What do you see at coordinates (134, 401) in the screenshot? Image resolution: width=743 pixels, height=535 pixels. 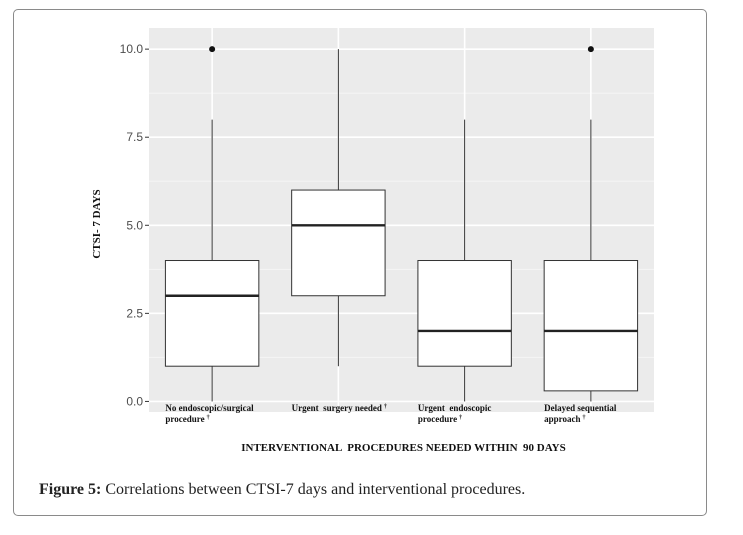 I see `y-tick-label: 0.0` at bounding box center [134, 401].